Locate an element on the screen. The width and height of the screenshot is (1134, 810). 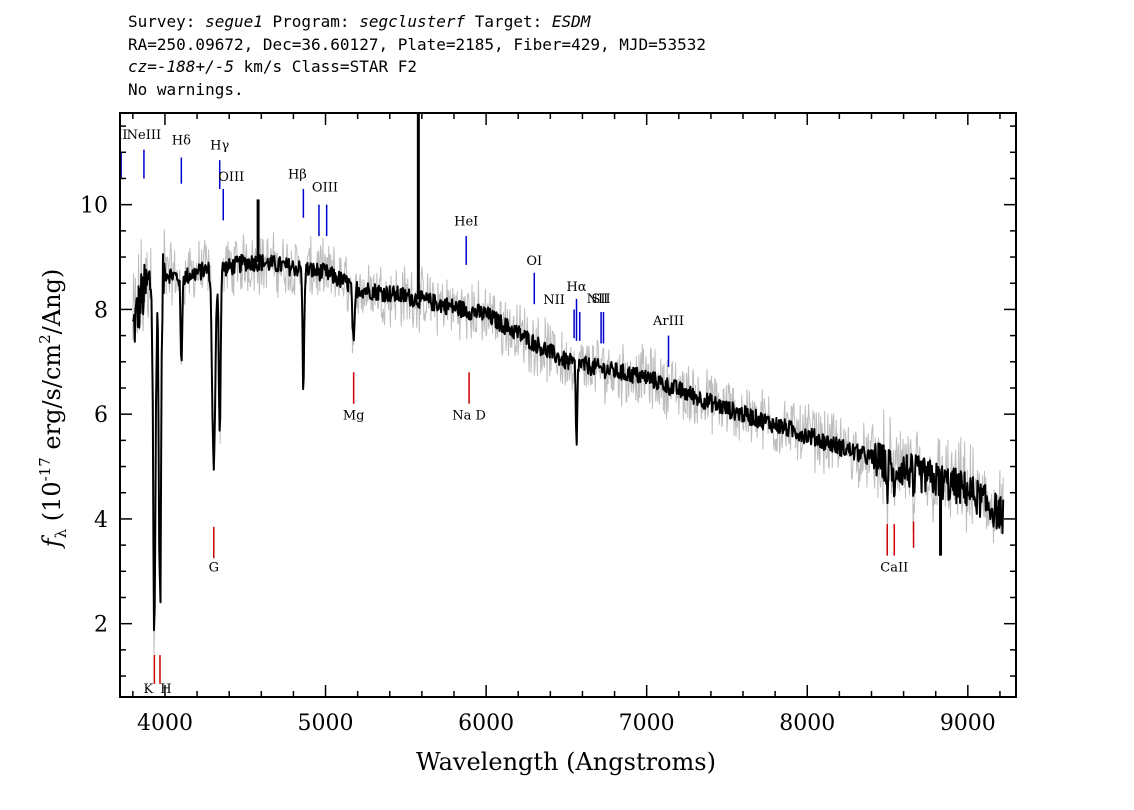
x-tick-label: 5000 is located at coordinates (326, 723).